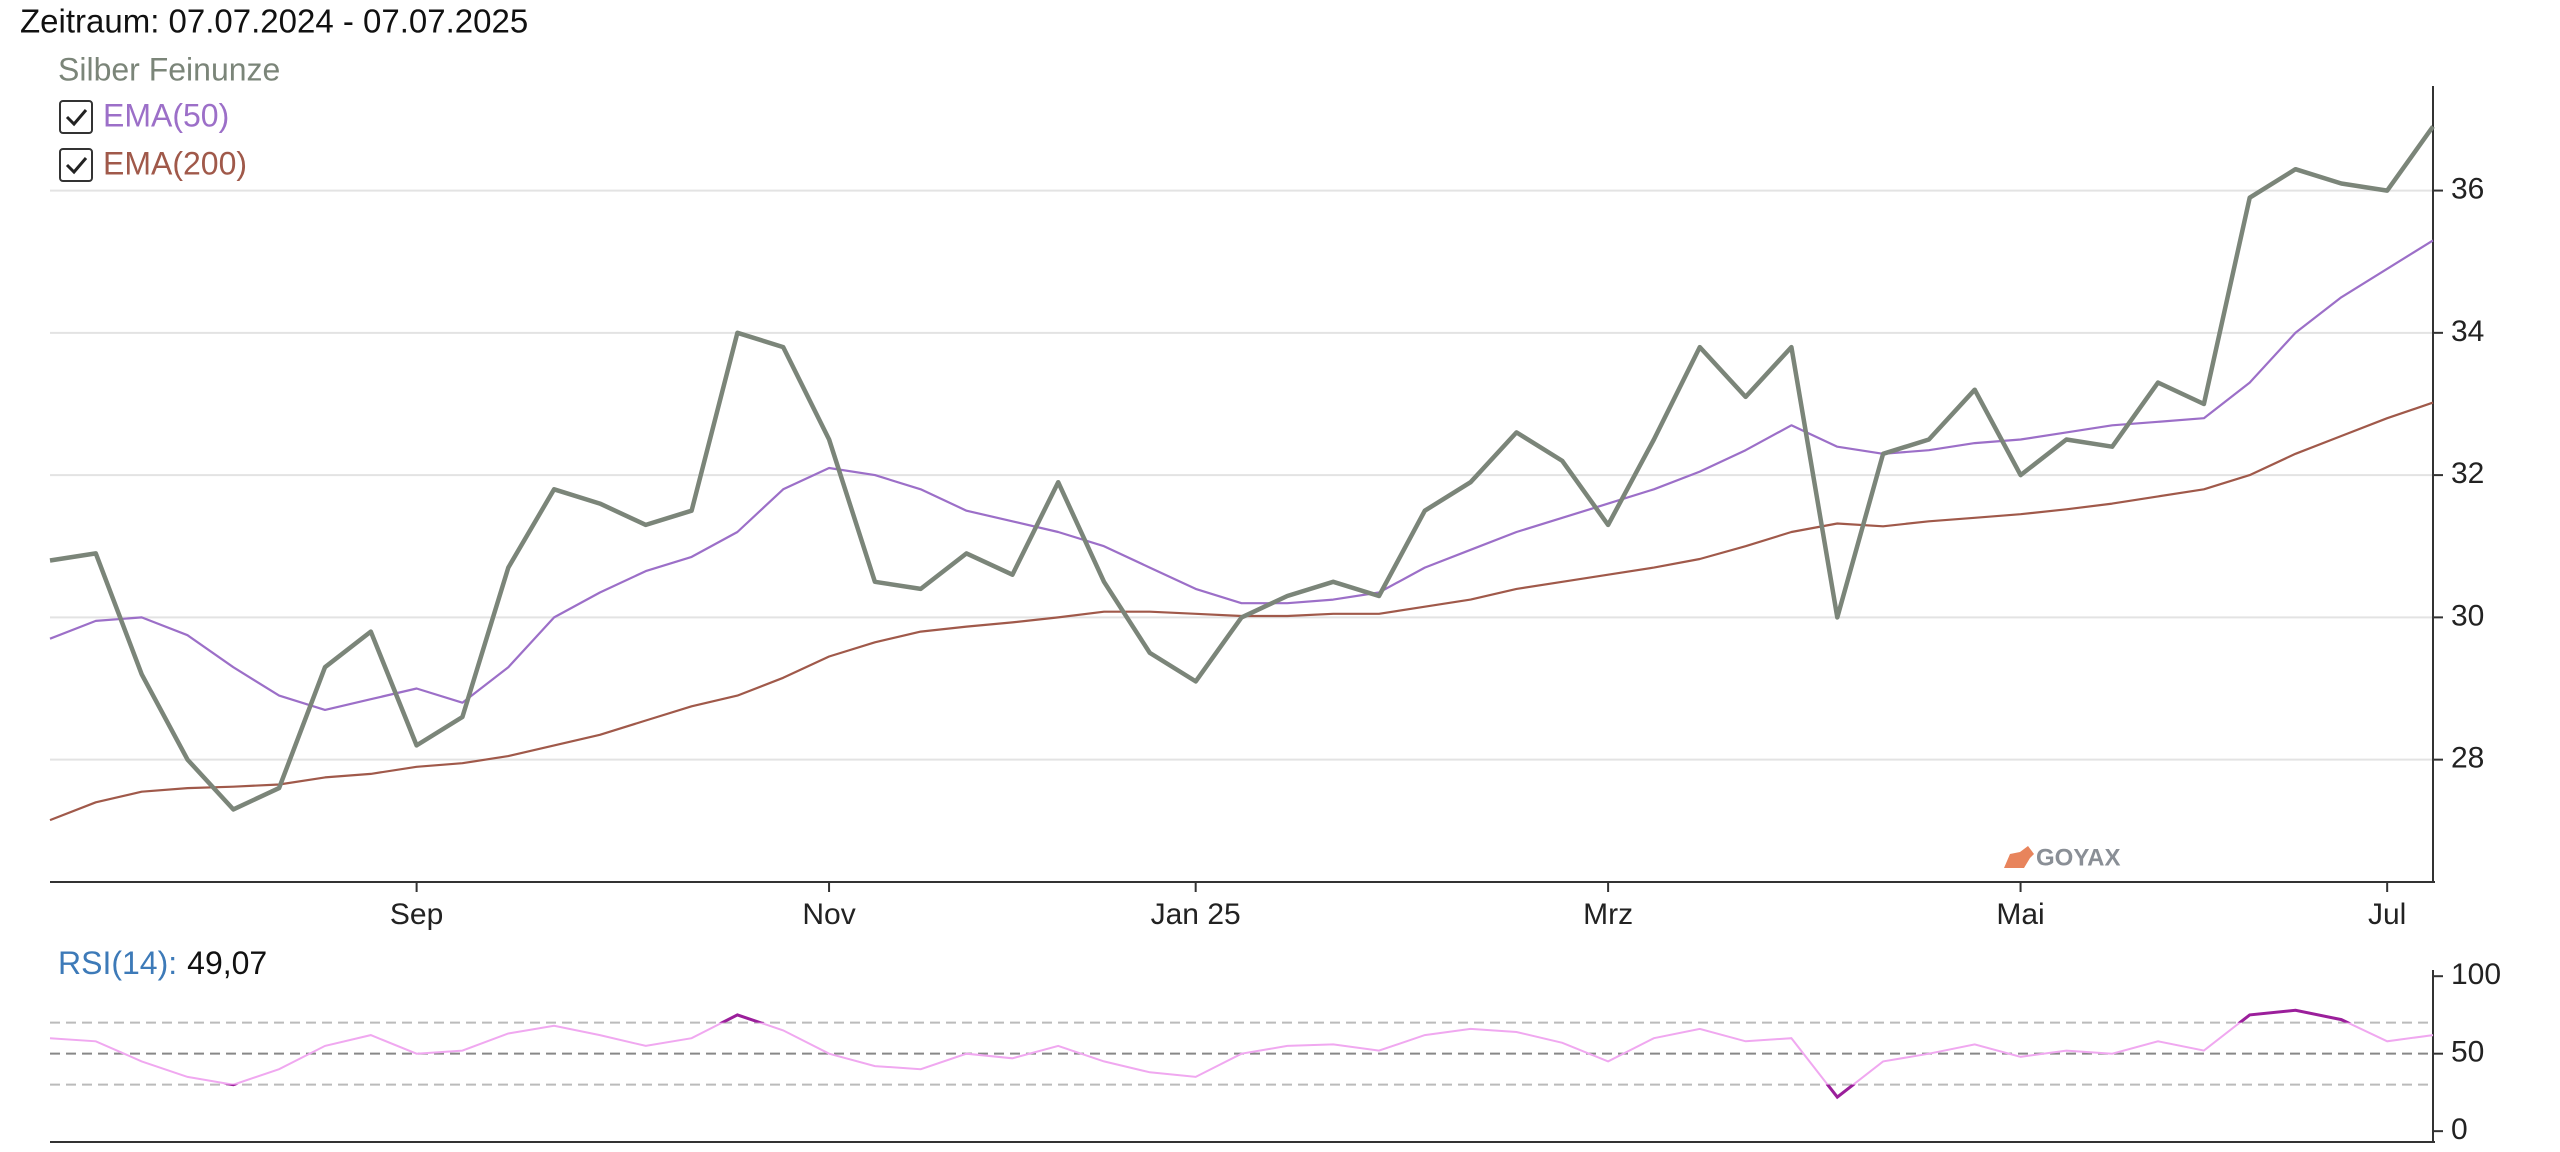 The height and width of the screenshot is (1152, 2560). What do you see at coordinates (2019, 857) in the screenshot?
I see `logo-icon` at bounding box center [2019, 857].